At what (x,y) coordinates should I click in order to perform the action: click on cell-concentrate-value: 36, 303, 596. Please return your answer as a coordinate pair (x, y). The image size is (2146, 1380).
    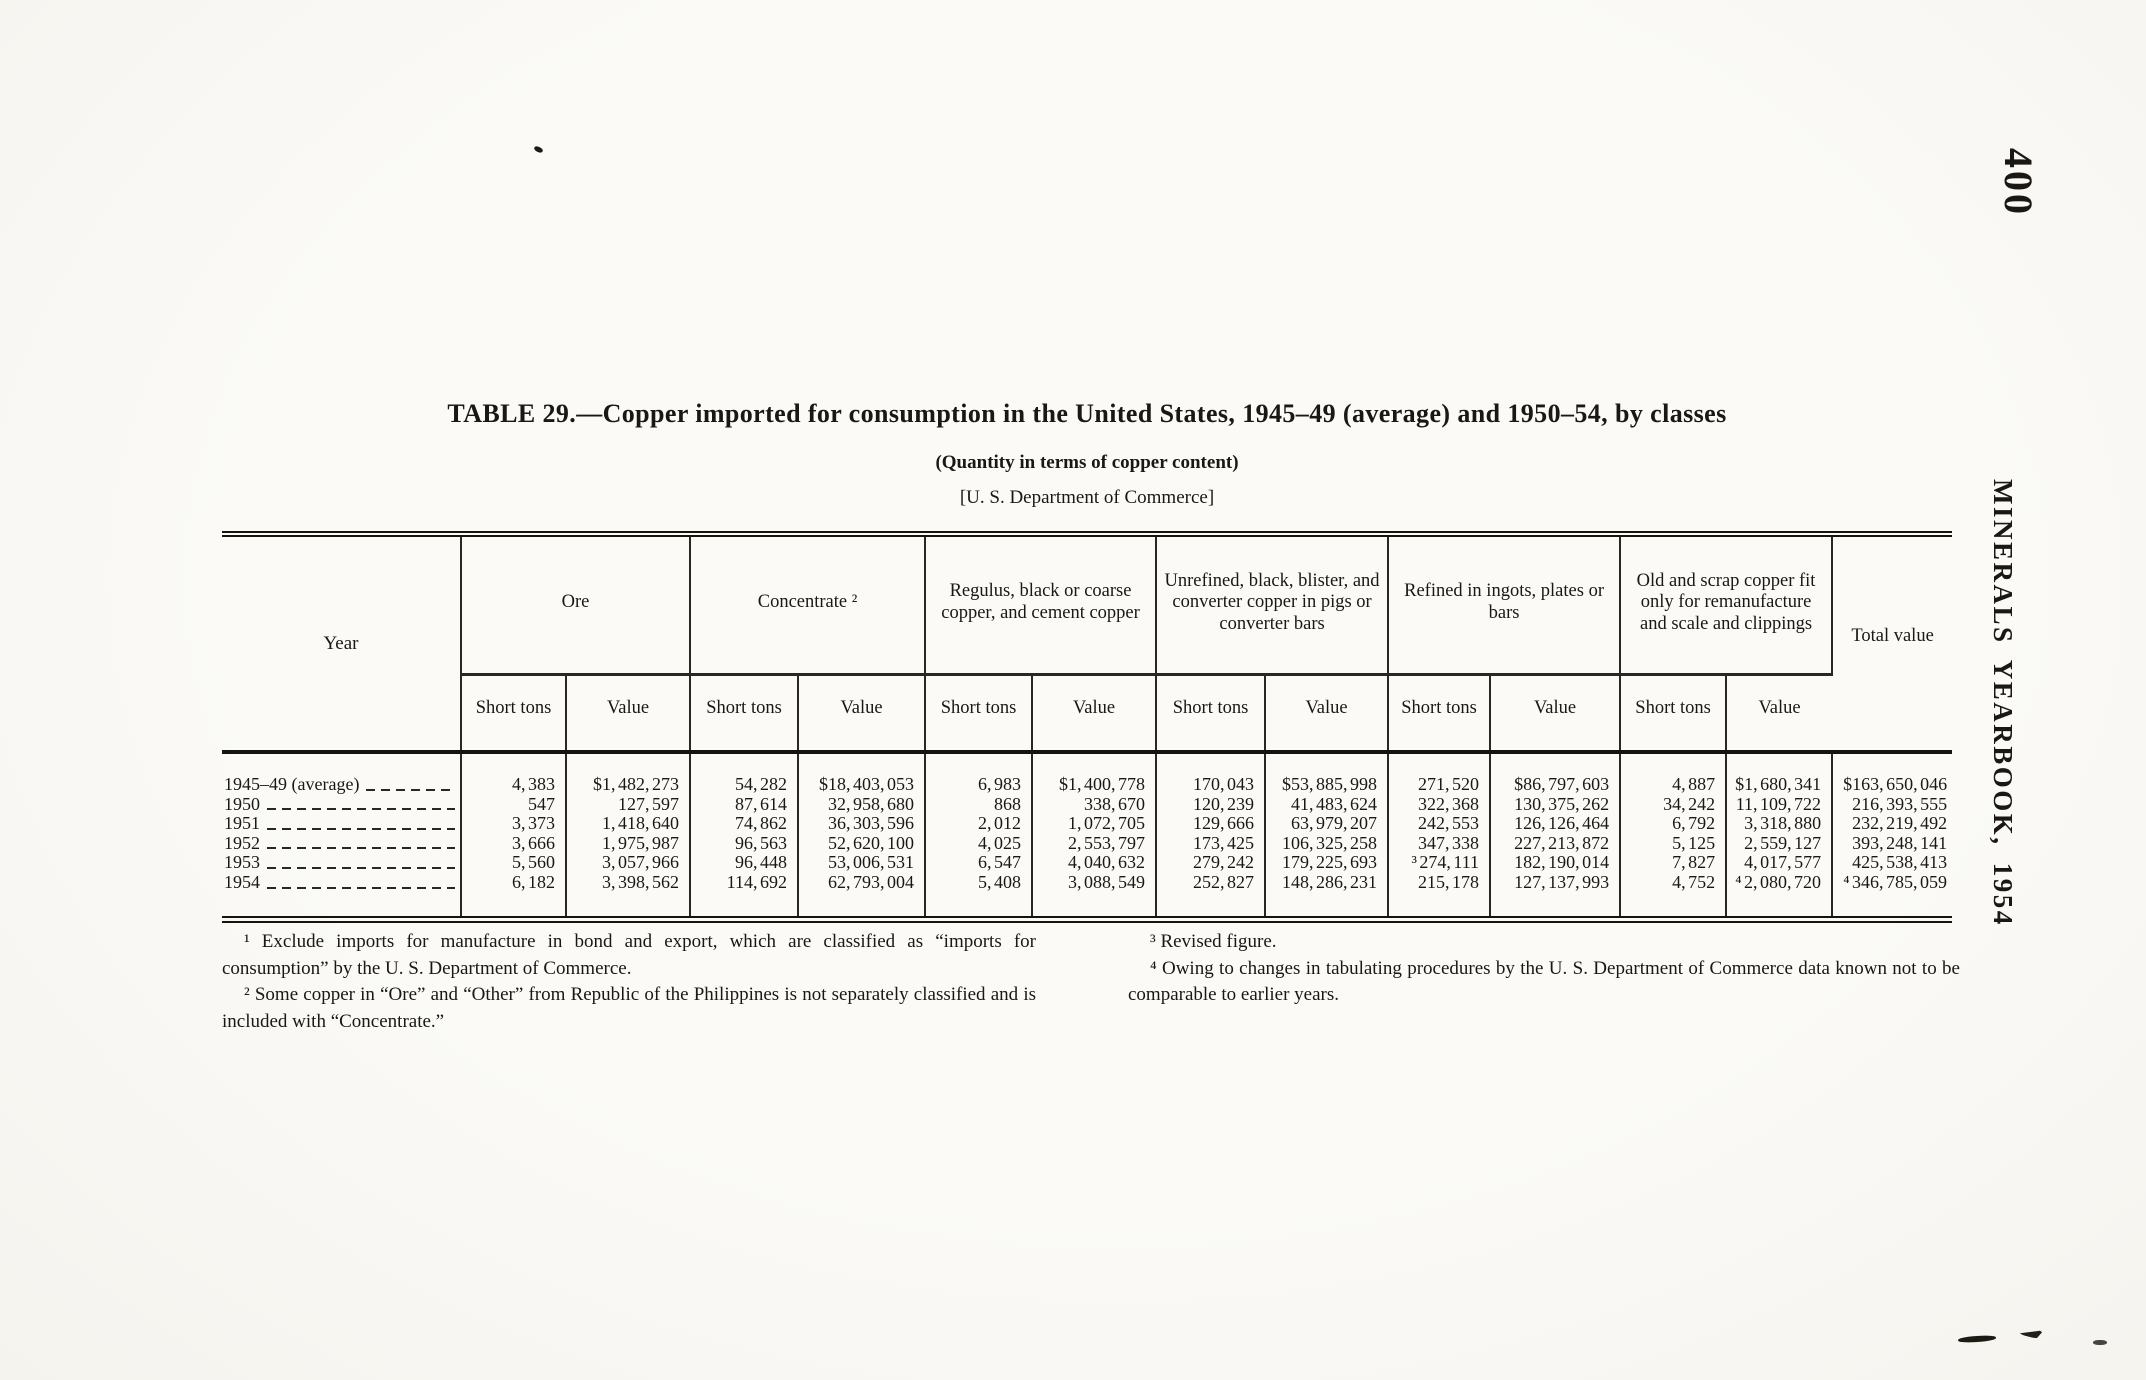
    Looking at the image, I should click on (862, 824).